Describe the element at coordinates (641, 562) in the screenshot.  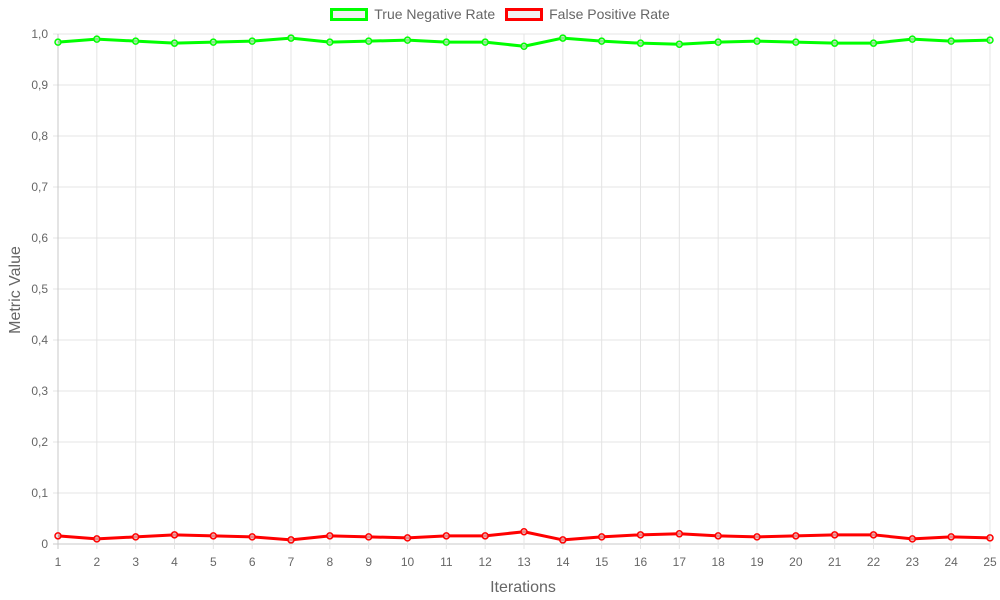
I see `x-tick-label: 16` at that location.